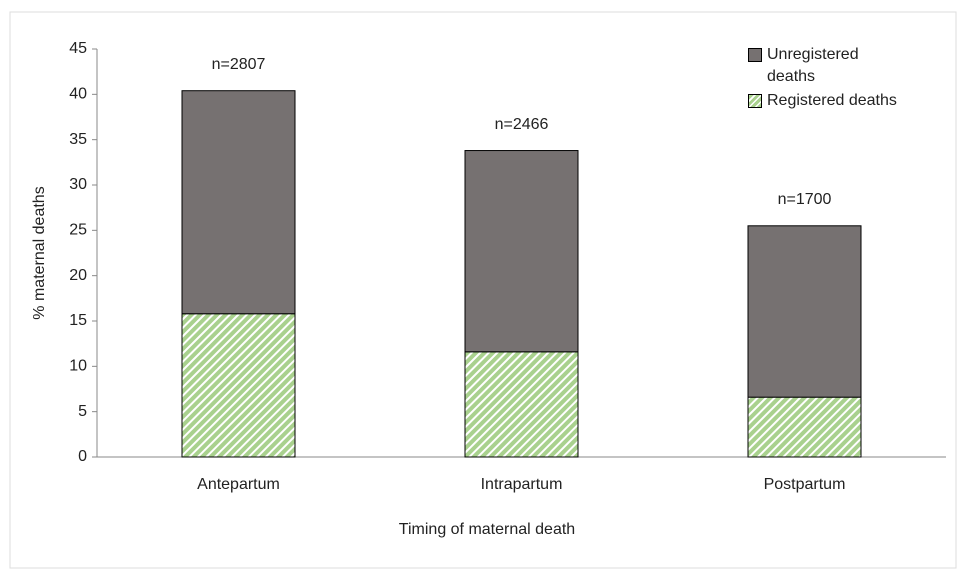  Describe the element at coordinates (78, 184) in the screenshot. I see `y-tick-label: 30` at that location.